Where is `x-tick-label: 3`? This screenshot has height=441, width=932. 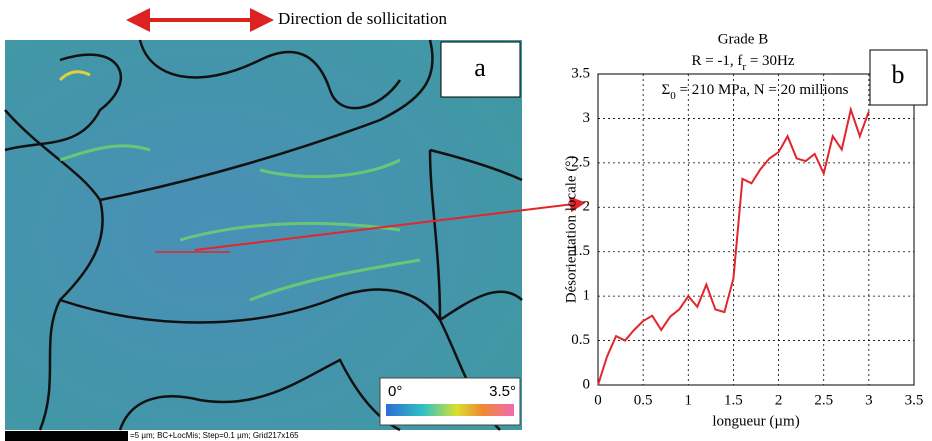
x-tick-label: 3 is located at coordinates (869, 400).